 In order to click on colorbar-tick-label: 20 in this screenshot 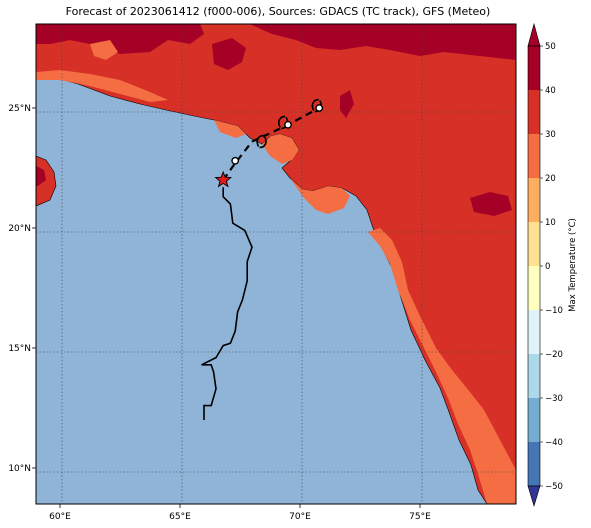, I will do `click(550, 179)`.